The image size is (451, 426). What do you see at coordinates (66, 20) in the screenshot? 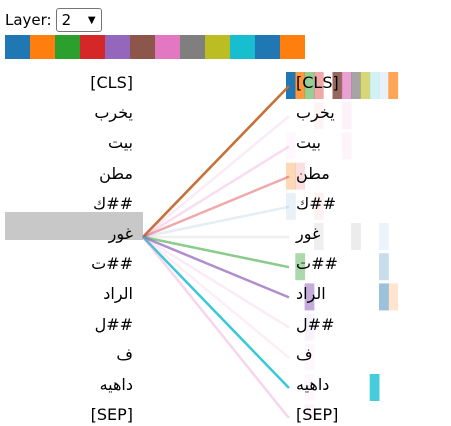
I see `layer-select-value: 2` at bounding box center [66, 20].